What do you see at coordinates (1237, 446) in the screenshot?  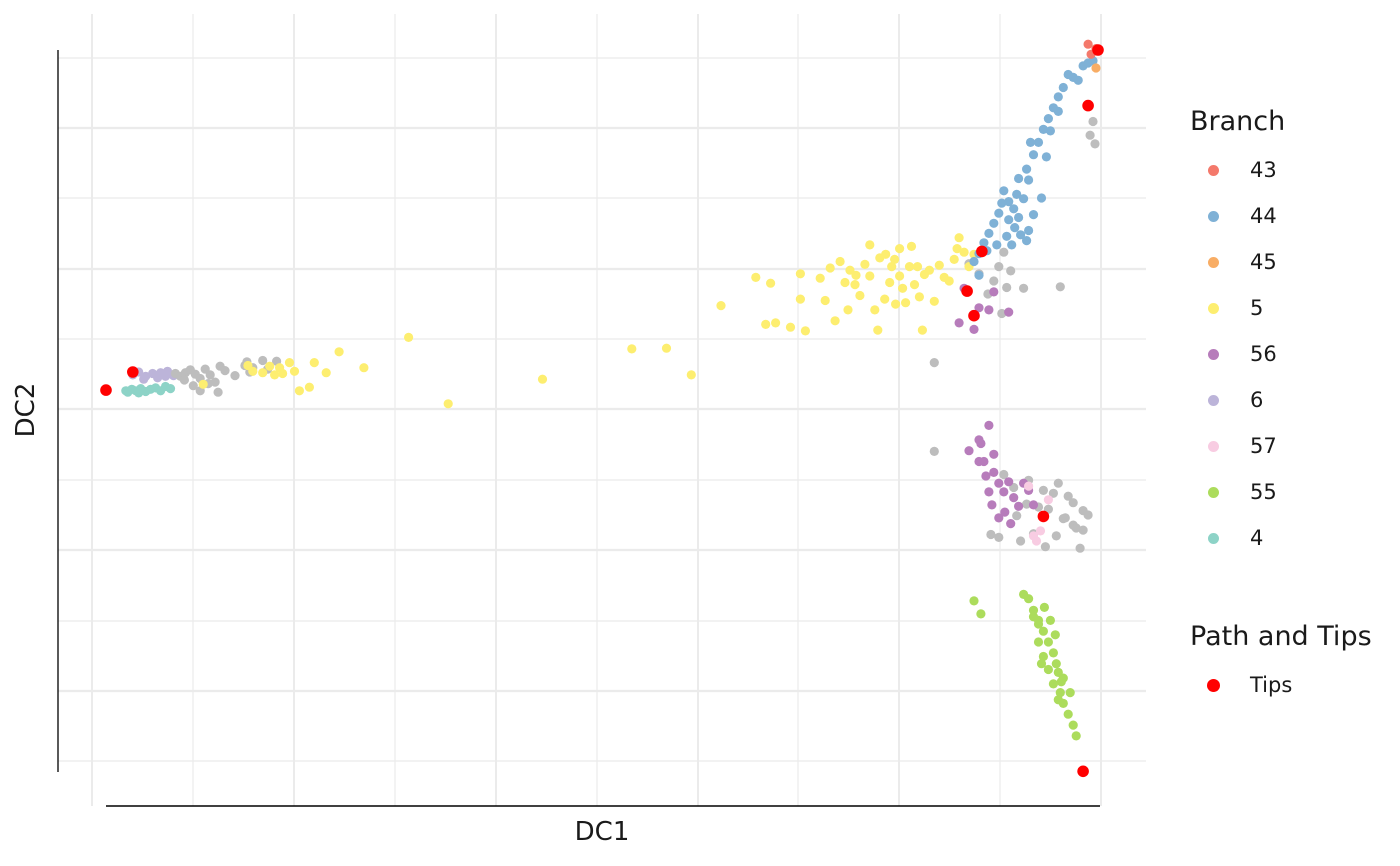 I see `legend-item-57: 57` at bounding box center [1237, 446].